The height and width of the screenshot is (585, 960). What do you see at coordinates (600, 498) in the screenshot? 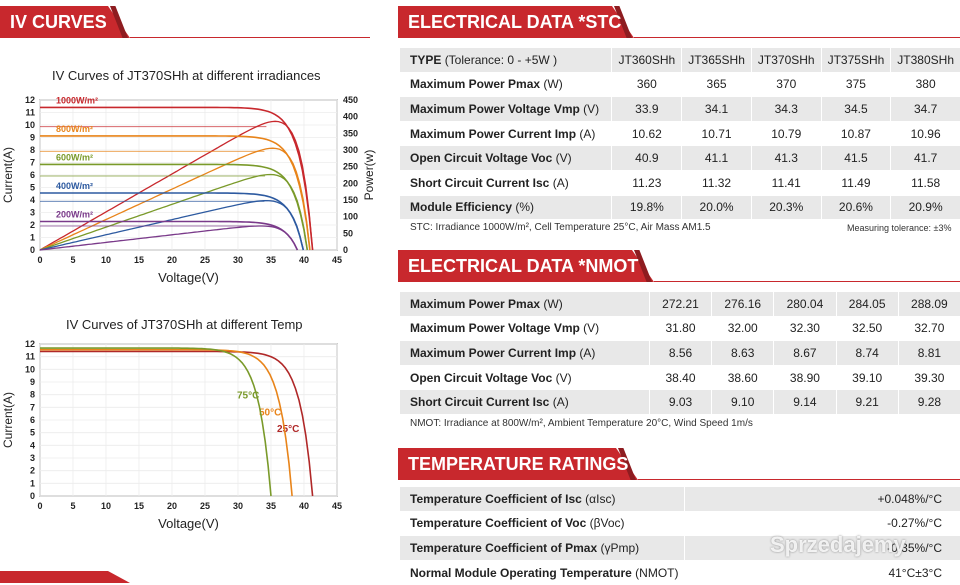
I see `row-unit: (αIsc)` at bounding box center [600, 498].